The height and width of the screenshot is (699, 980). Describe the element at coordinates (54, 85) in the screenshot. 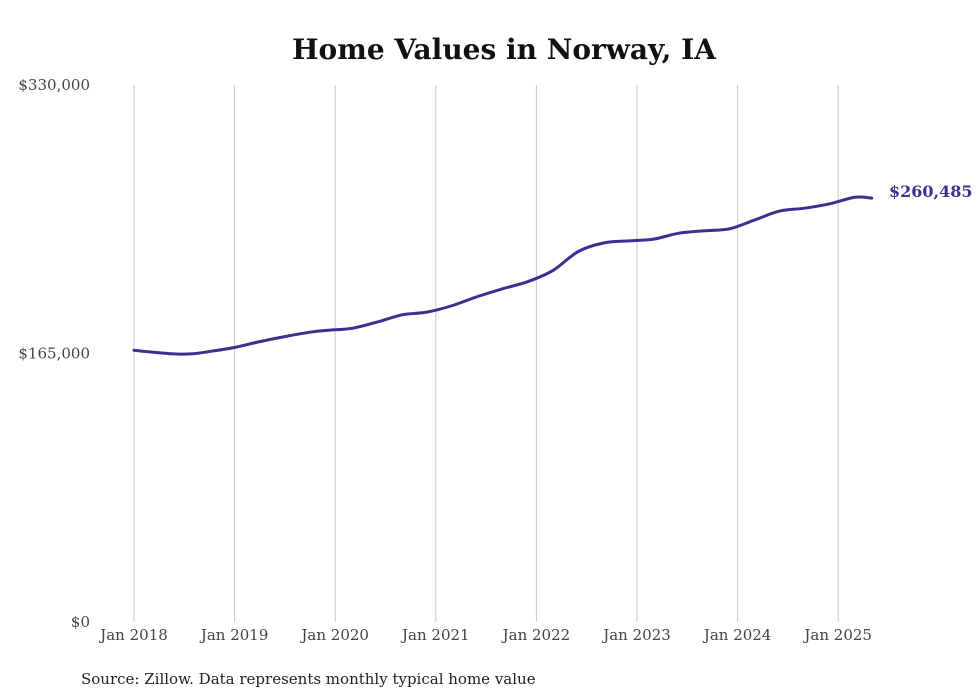

I see `y-tick-label: $330,000` at that location.